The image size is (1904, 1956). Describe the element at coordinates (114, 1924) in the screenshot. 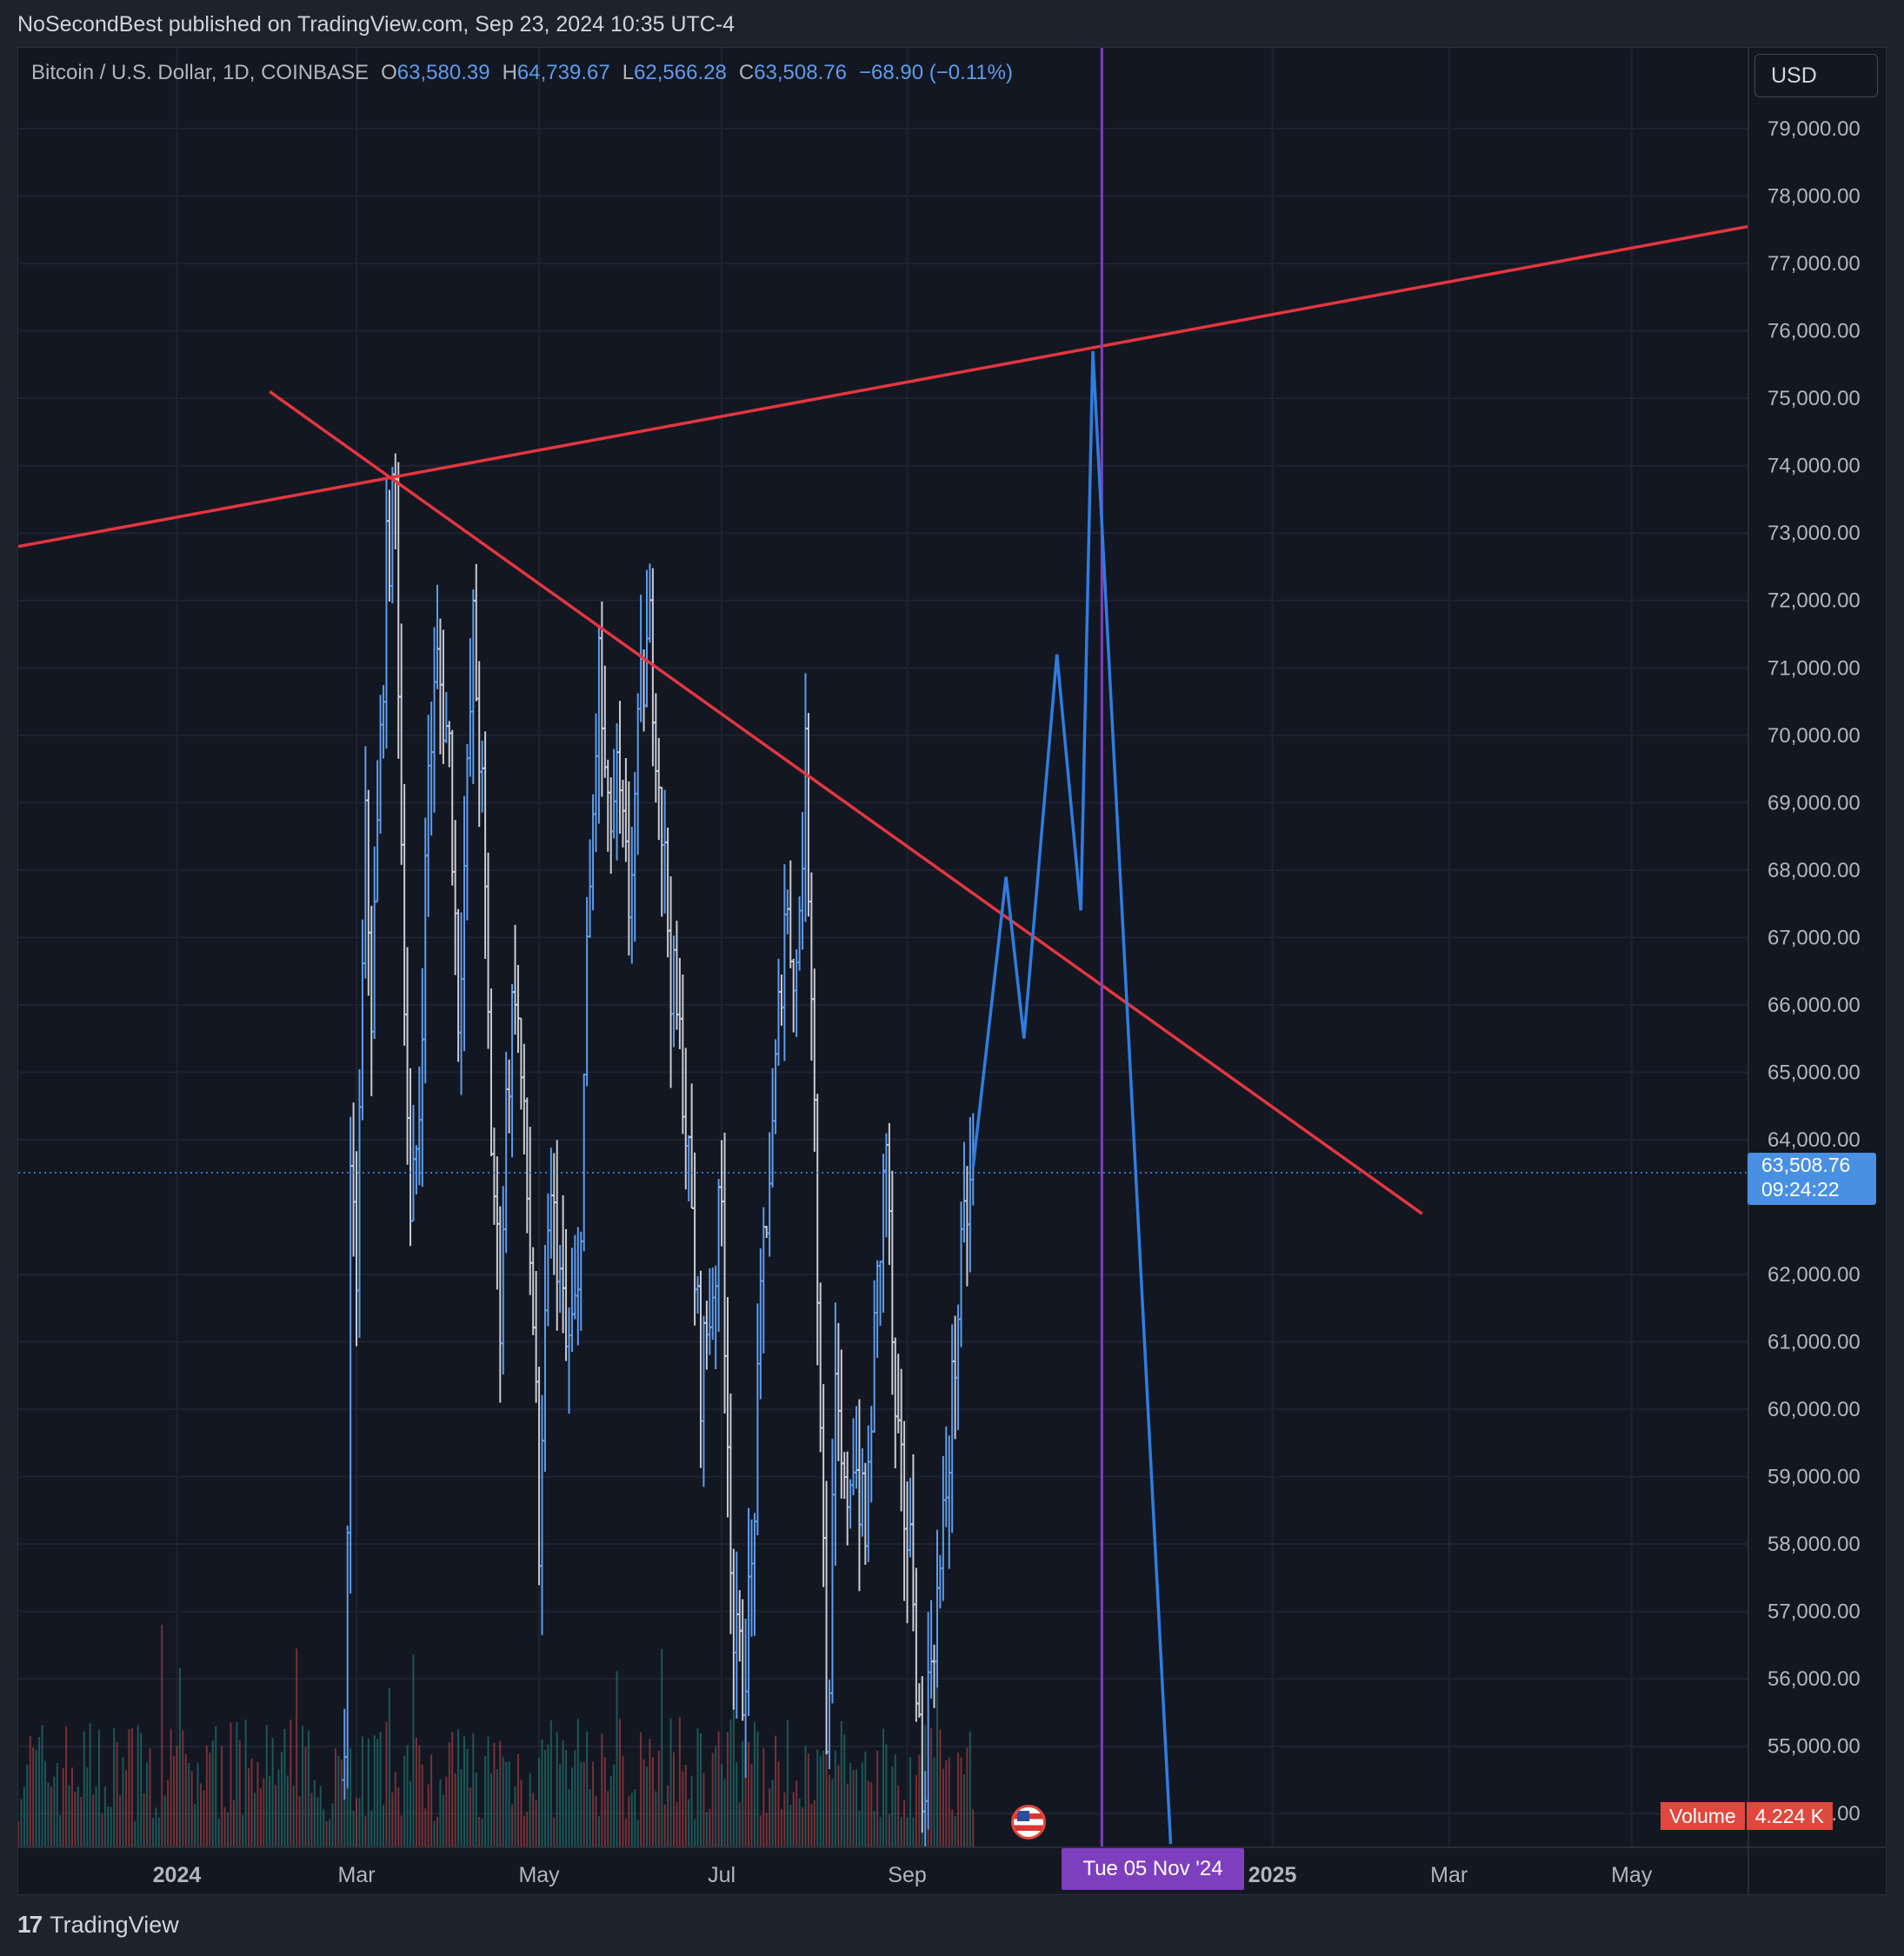

I see `brand-name: TradingView` at that location.